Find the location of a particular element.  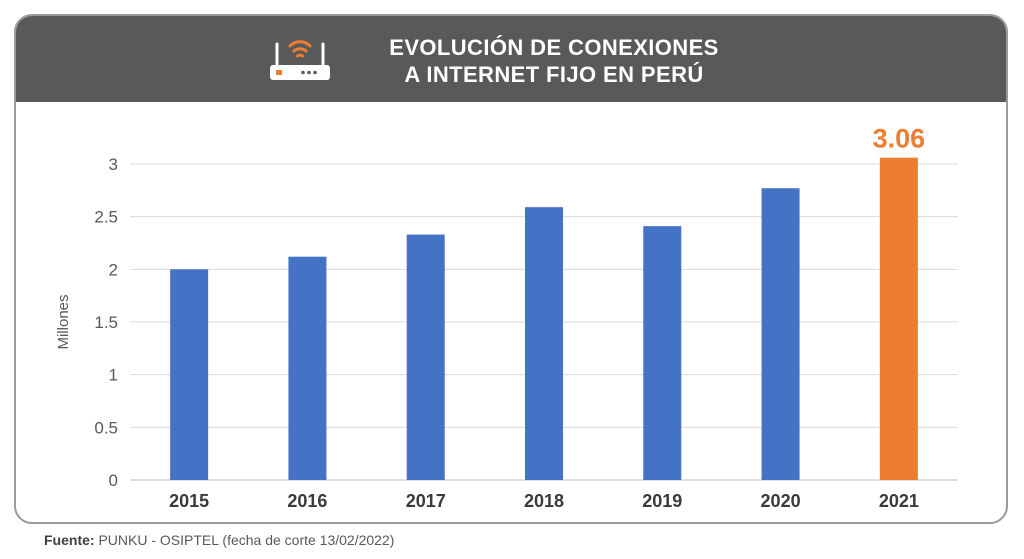

data-label: 3.06 is located at coordinates (899, 139).